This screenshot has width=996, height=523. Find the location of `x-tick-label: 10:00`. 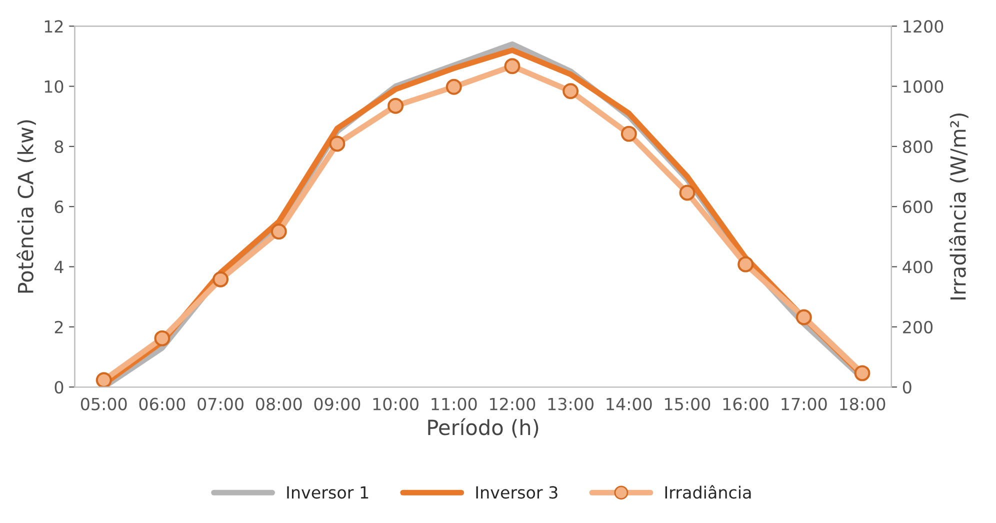

x-tick-label: 10:00 is located at coordinates (395, 404).